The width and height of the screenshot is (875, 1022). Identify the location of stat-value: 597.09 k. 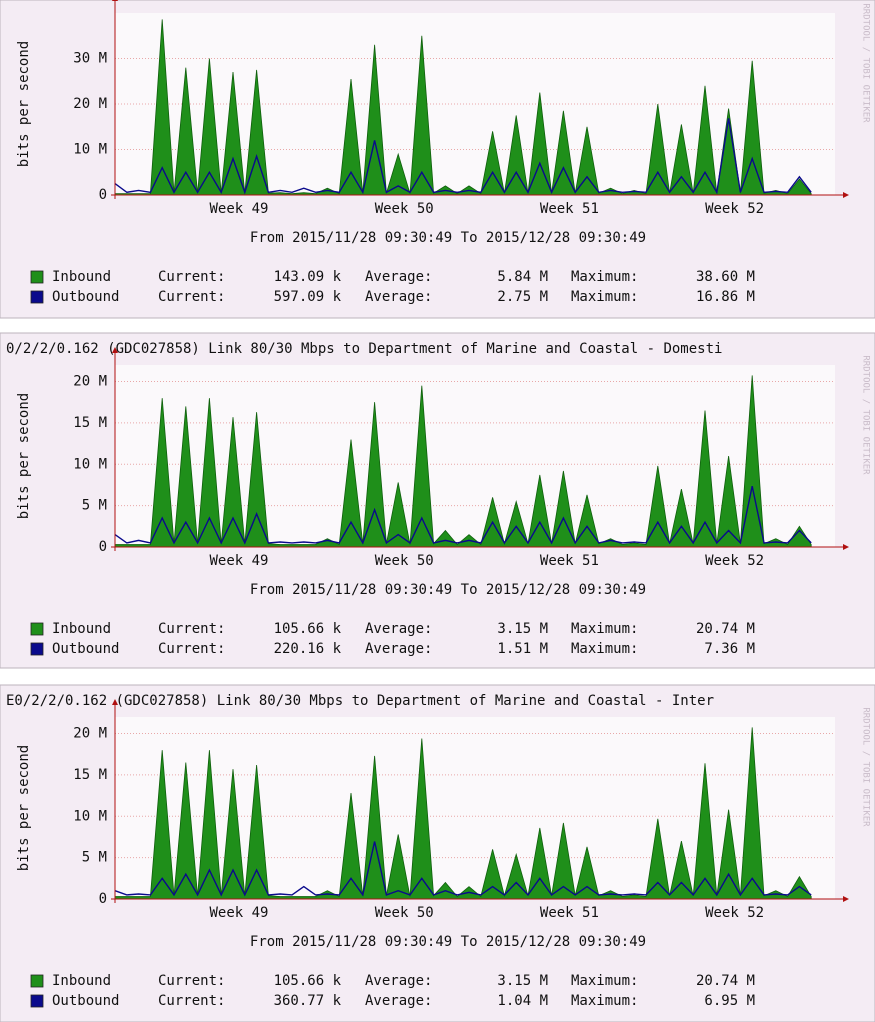
(308, 297).